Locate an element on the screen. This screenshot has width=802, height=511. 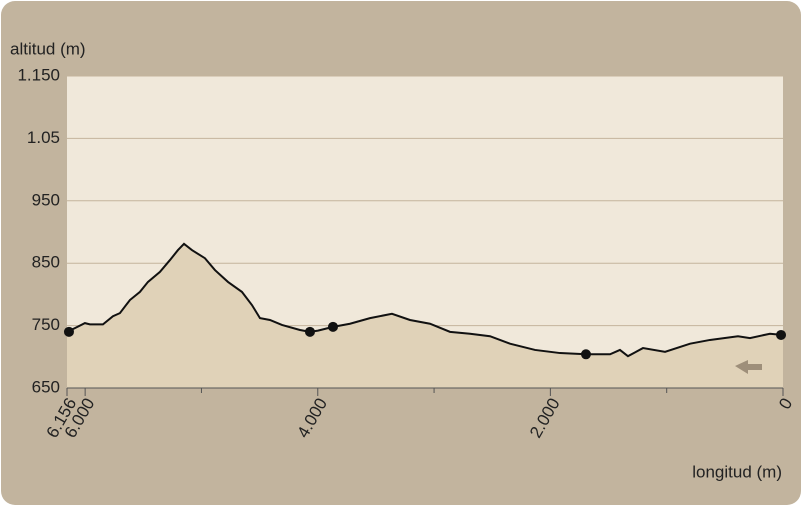
direction-arrow is located at coordinates (748, 367).